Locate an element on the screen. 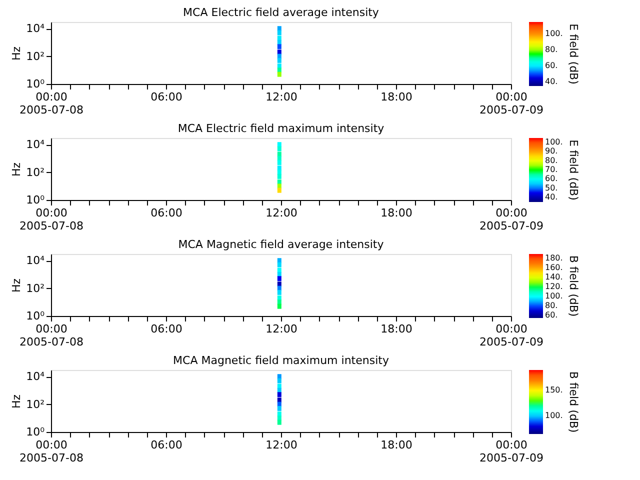 This screenshot has height=480, width=640. color-bar-label: 50. is located at coordinates (551, 187).